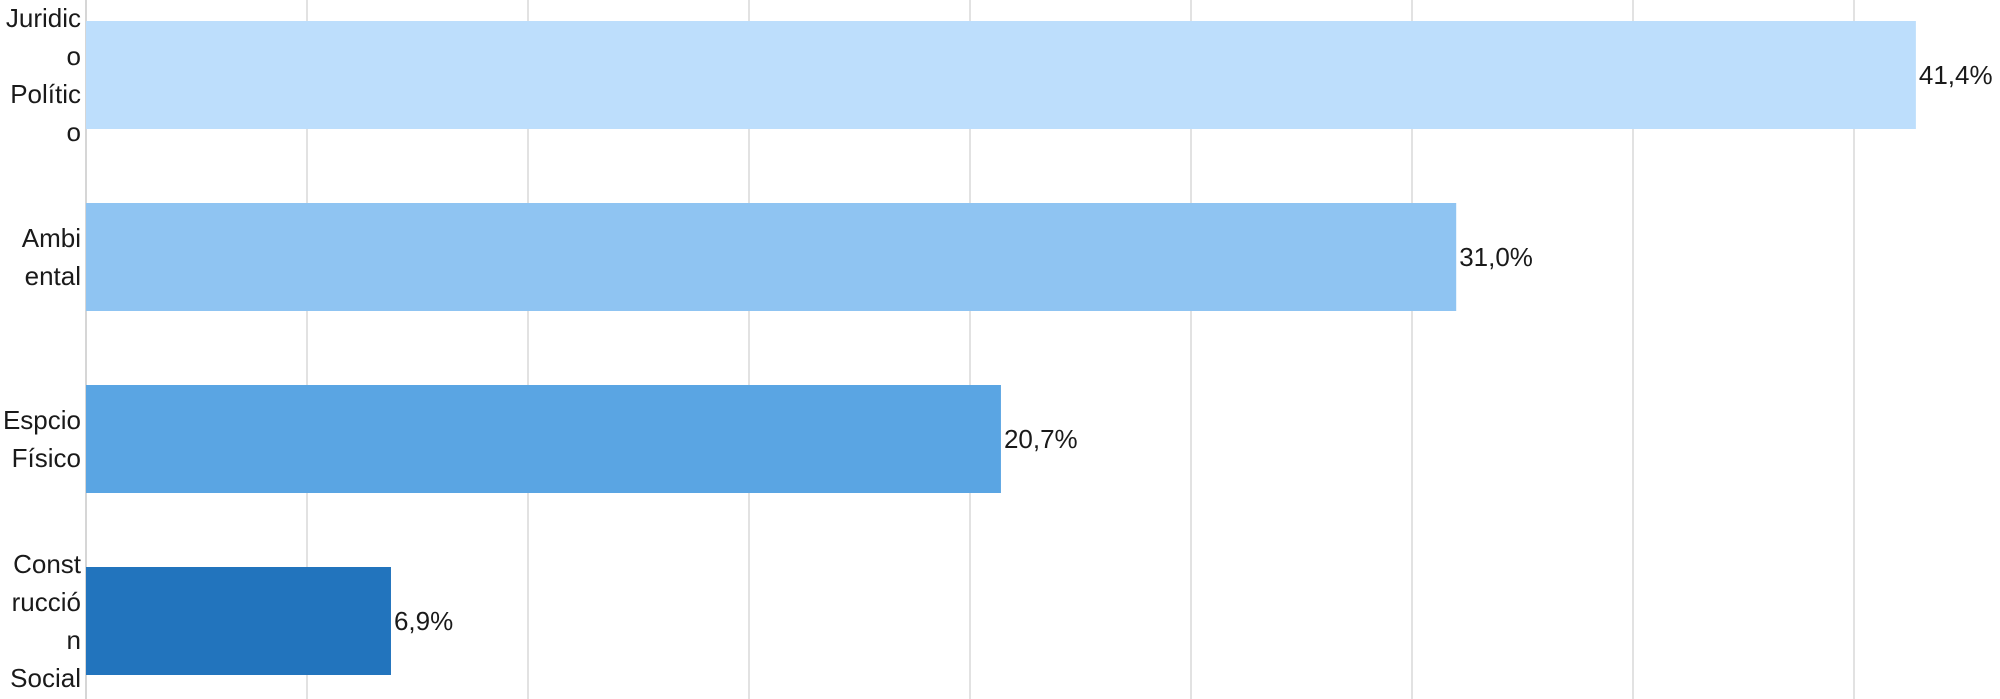  What do you see at coordinates (74, 640) in the screenshot?
I see `category-label-line: n` at bounding box center [74, 640].